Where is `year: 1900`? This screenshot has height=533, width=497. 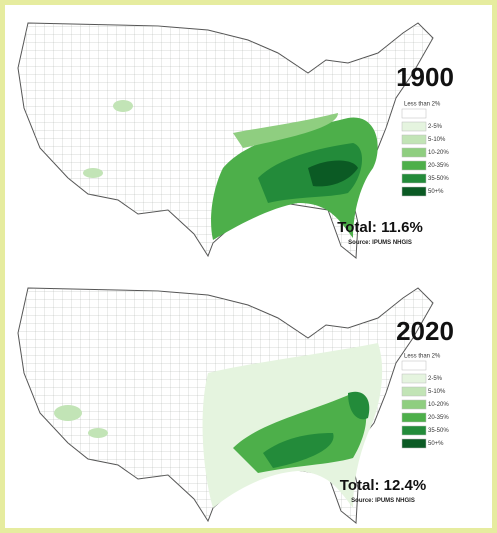
year: 1900 is located at coordinates (425, 77).